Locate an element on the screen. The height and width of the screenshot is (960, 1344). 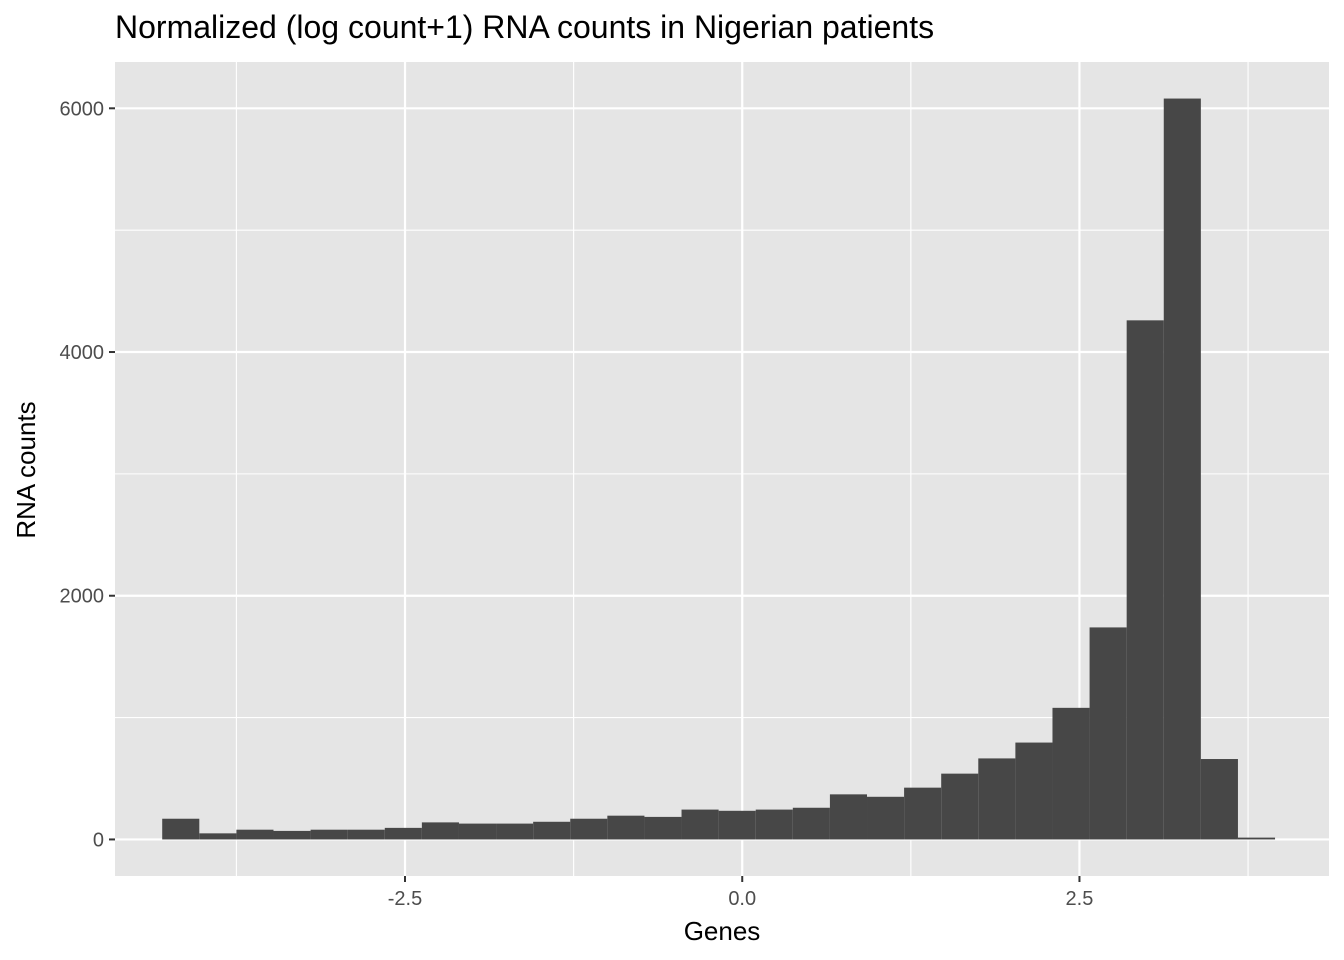
y-axis-title: RNA counts is located at coordinates (26, 469).